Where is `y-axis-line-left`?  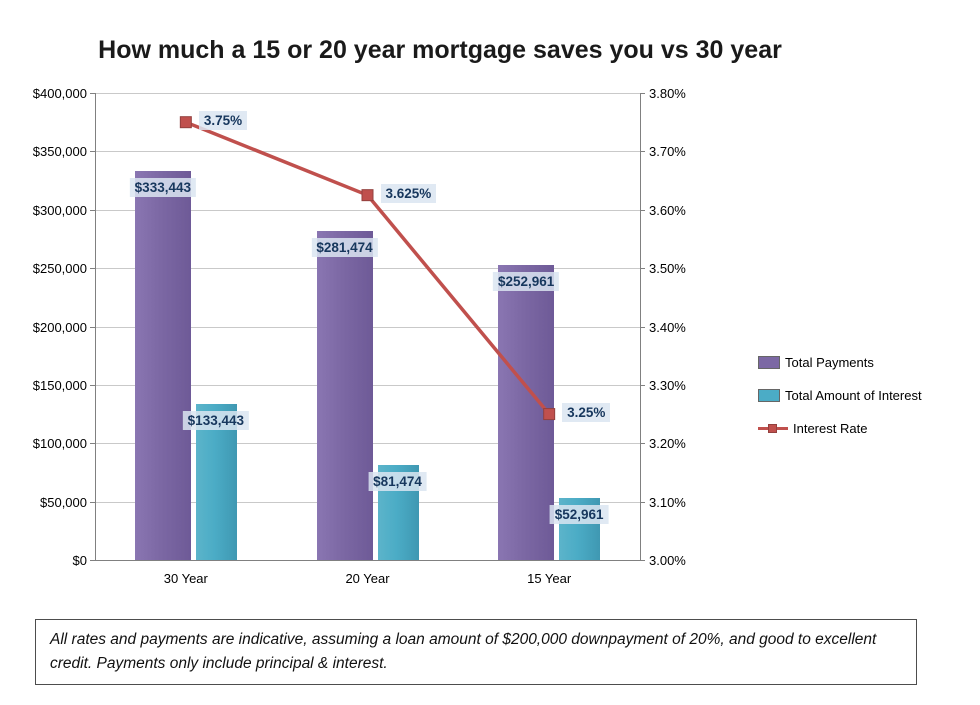 y-axis-line-left is located at coordinates (95, 326).